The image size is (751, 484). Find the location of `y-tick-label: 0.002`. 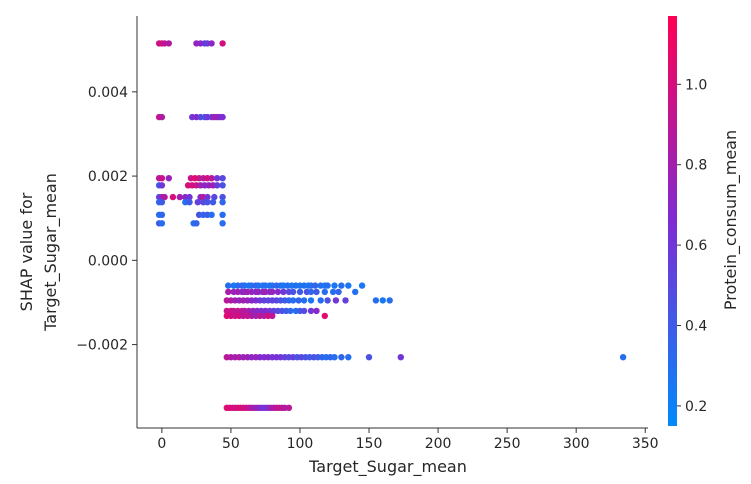

y-tick-label: 0.002 is located at coordinates (108, 177).